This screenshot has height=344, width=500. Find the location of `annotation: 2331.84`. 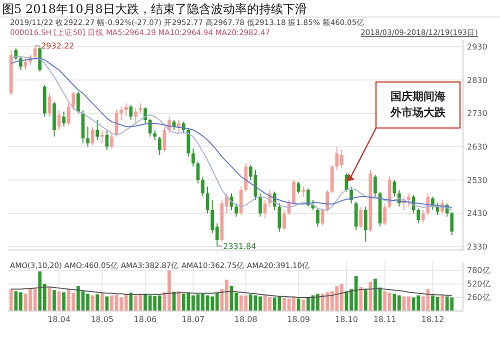

annotation: 2331.84 is located at coordinates (239, 246).